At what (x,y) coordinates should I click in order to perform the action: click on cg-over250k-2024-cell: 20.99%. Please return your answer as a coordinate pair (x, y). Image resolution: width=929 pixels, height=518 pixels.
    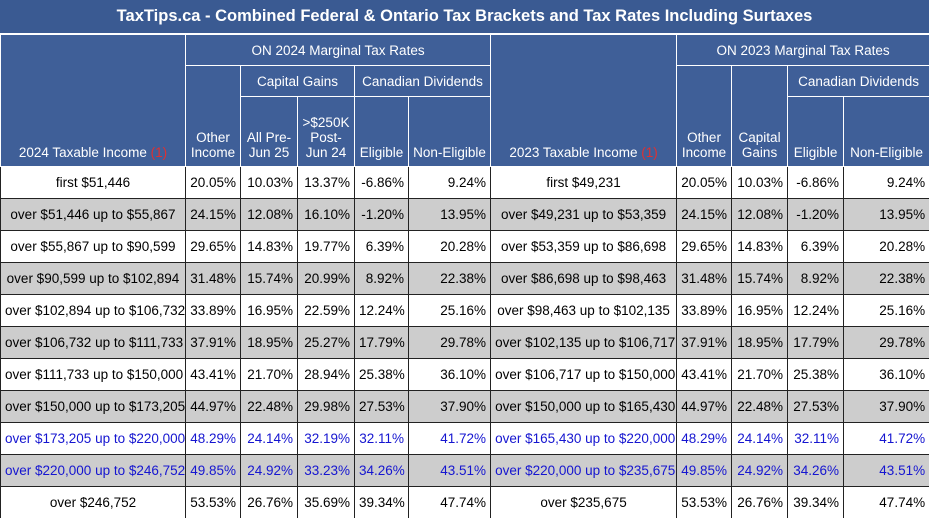
    Looking at the image, I should click on (326, 278).